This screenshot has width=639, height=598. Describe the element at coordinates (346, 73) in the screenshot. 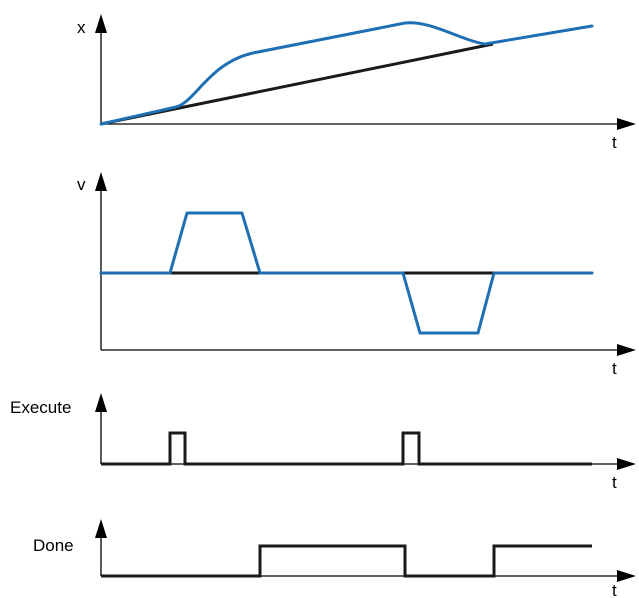

I see `position-actual-curve` at that location.